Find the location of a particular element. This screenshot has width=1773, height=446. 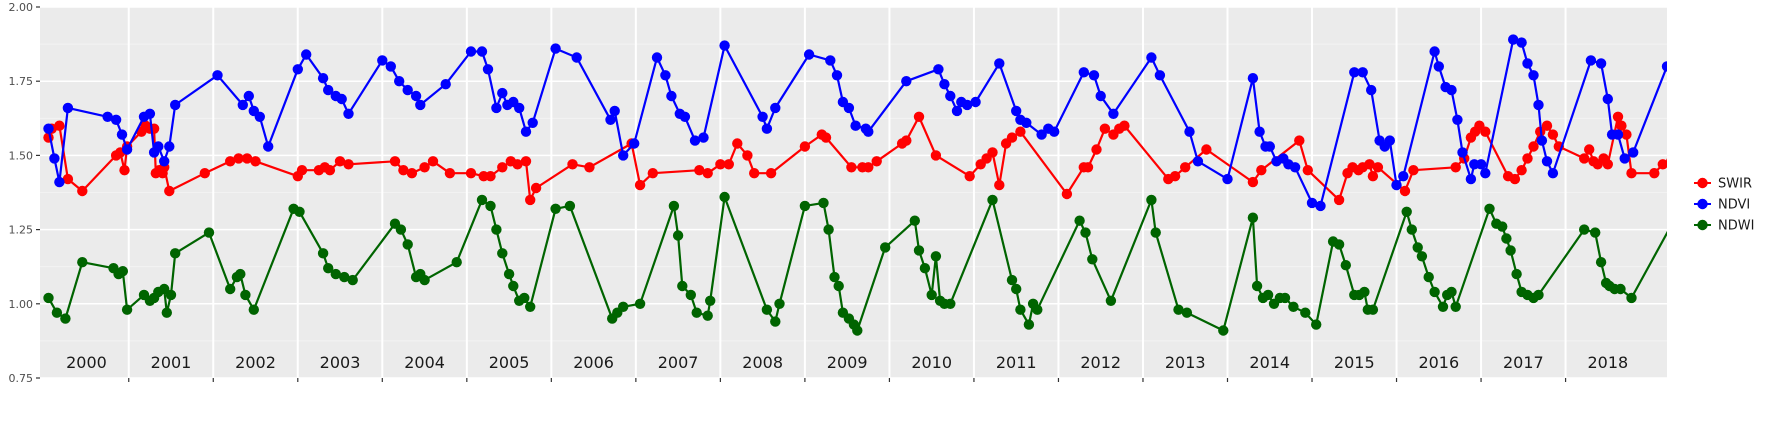

year-label: 2017 is located at coordinates (1523, 362).